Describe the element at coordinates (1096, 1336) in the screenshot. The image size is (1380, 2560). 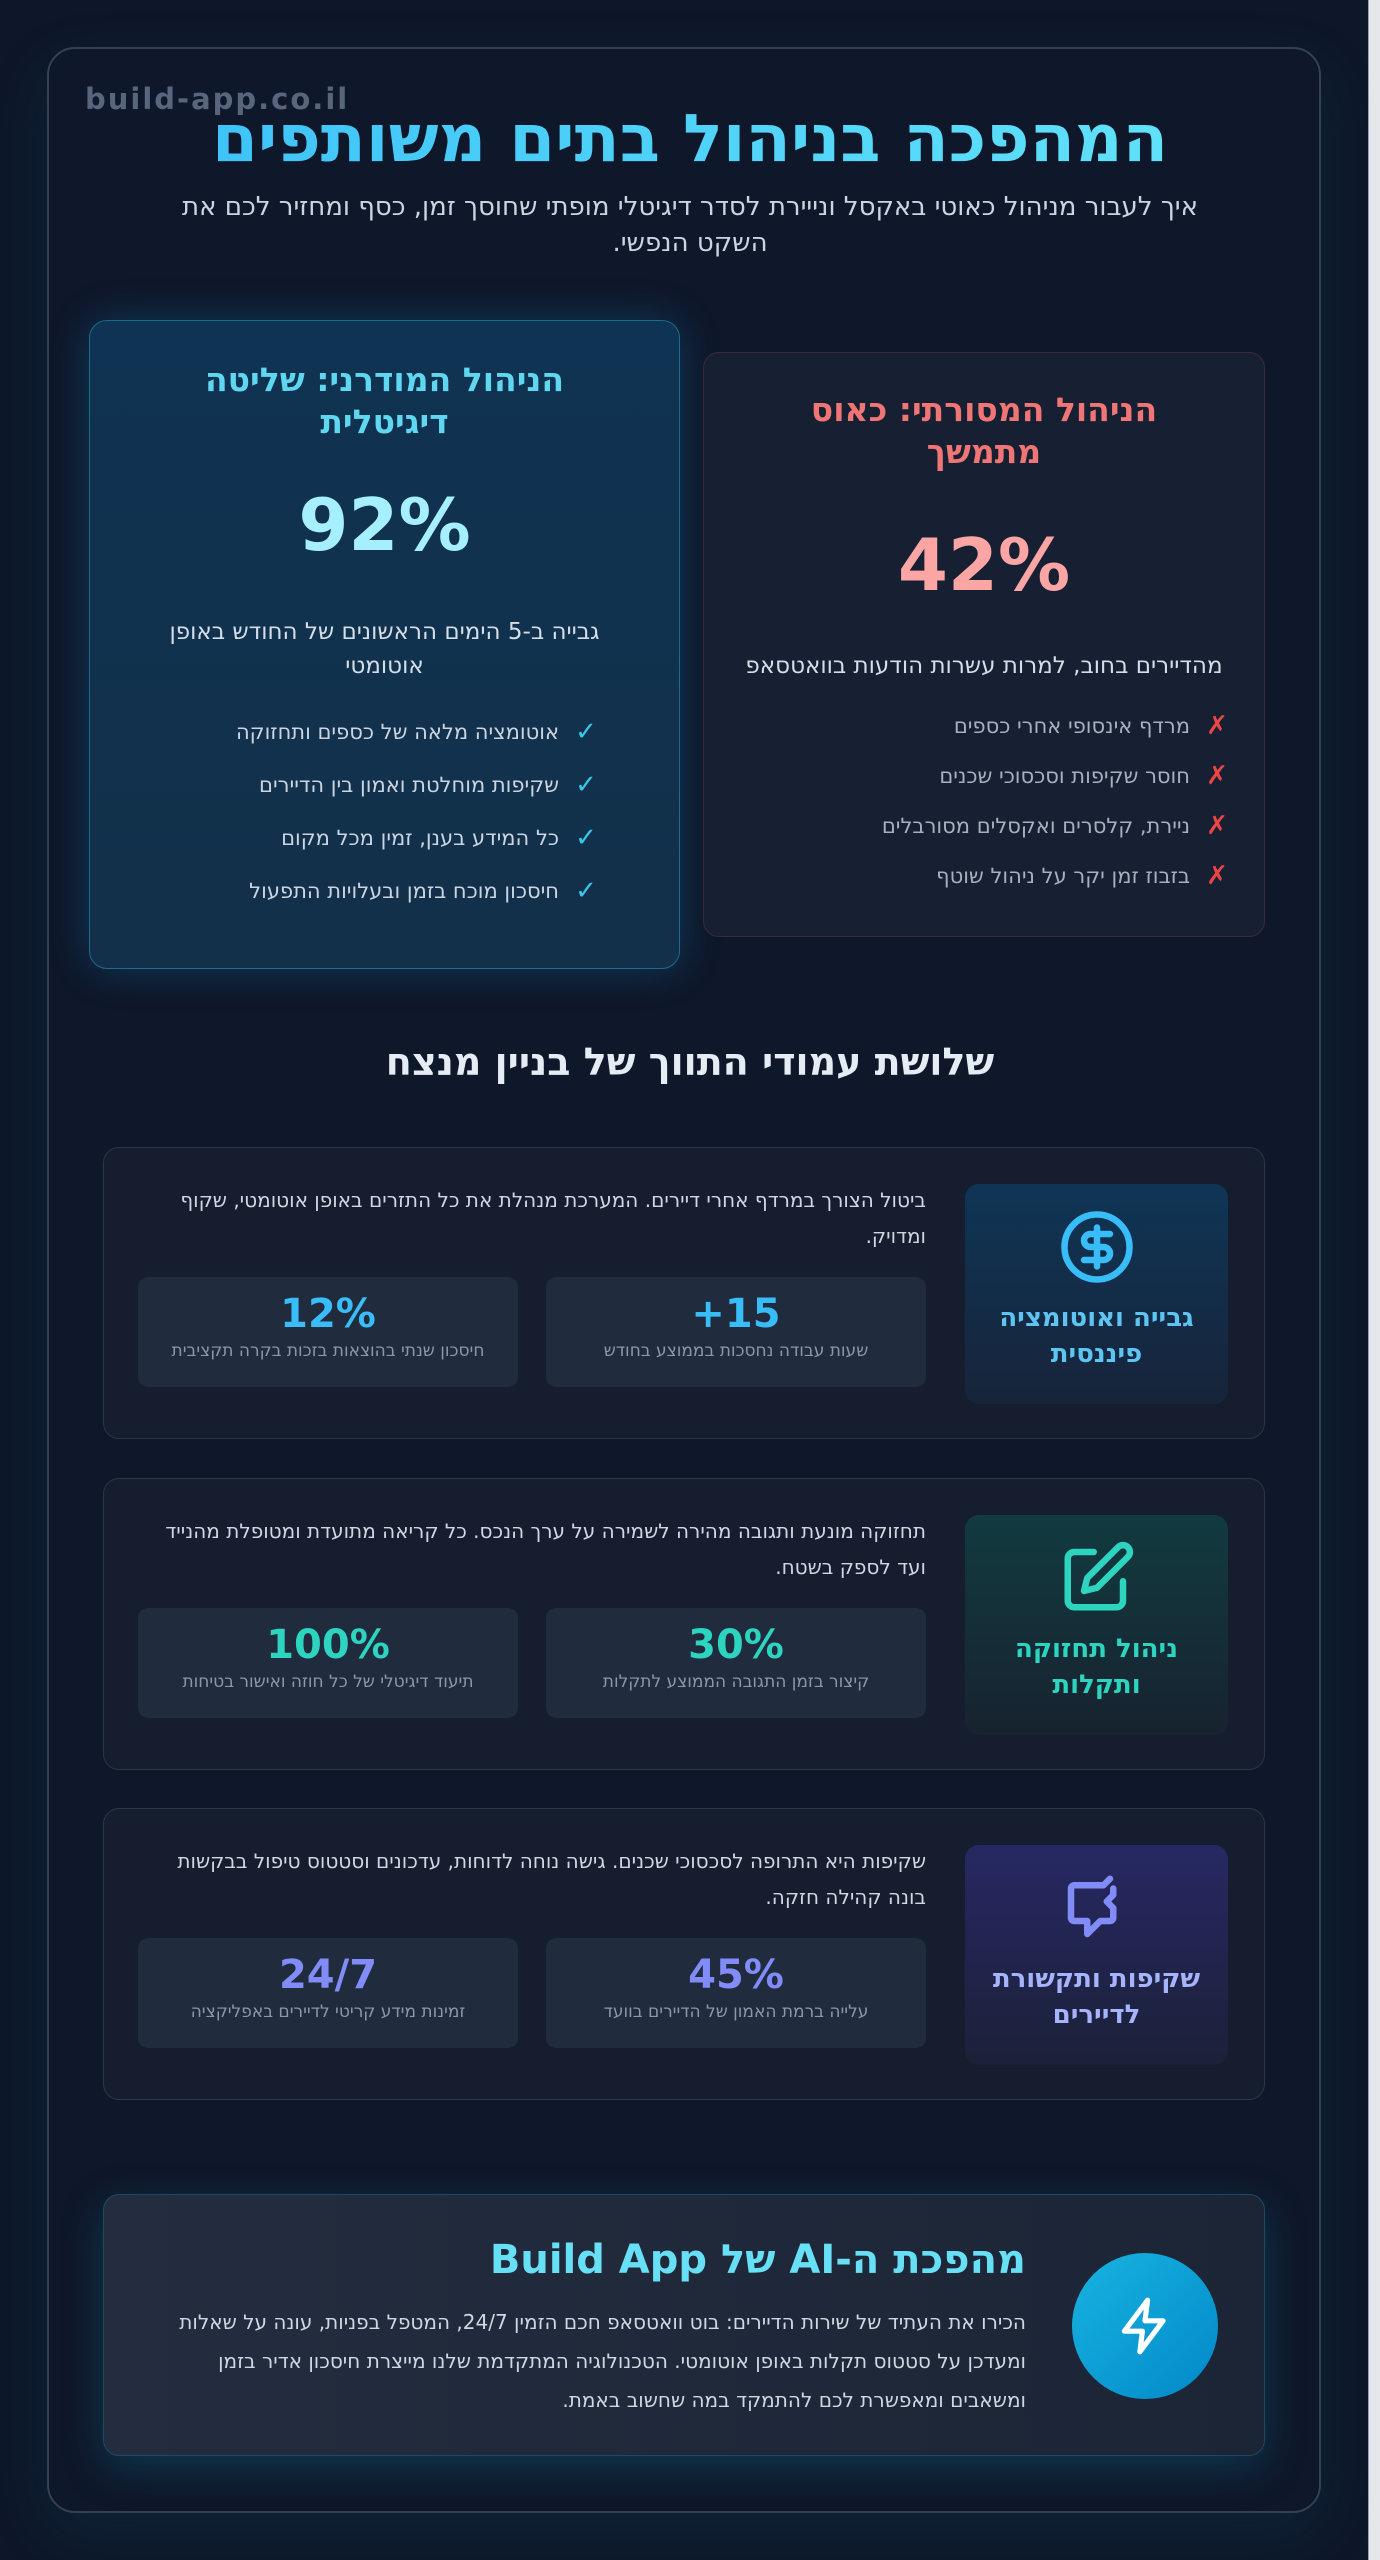
I see `pillar-name: גבייה ואוטומציה פיננסית` at that location.